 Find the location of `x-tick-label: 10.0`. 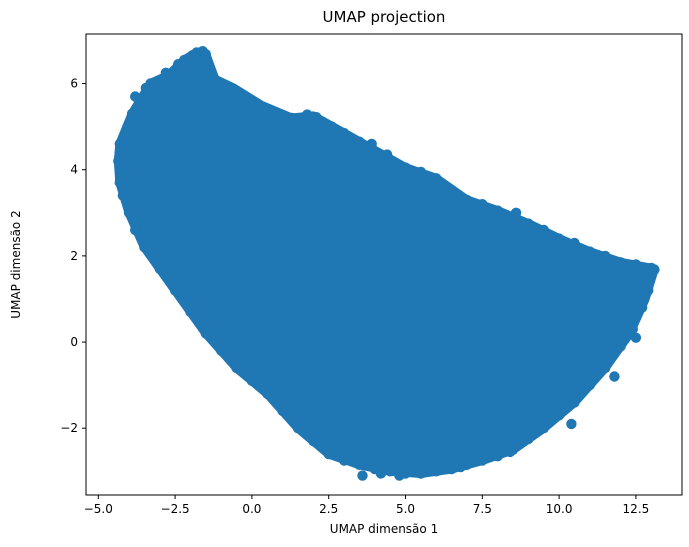

x-tick-label: 10.0 is located at coordinates (559, 509).